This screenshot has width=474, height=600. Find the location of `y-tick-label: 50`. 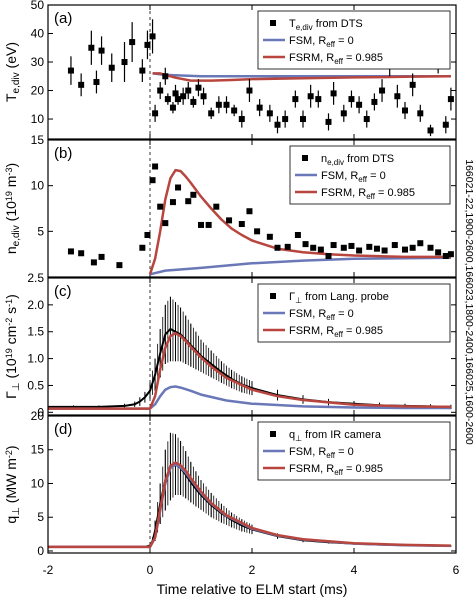

y-tick-label: 50 is located at coordinates (38, 6).